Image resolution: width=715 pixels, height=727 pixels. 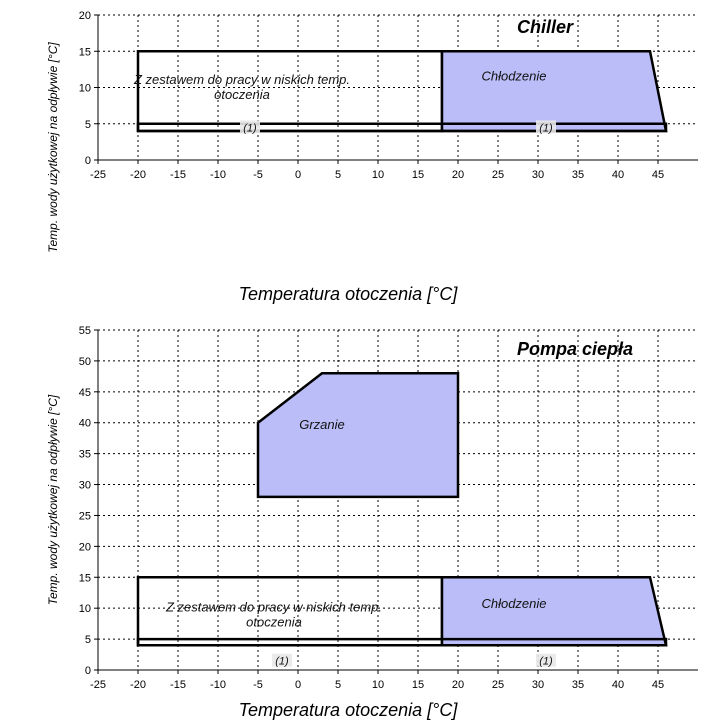 I want to click on y-tick-label: 40, so click(x=85, y=424).